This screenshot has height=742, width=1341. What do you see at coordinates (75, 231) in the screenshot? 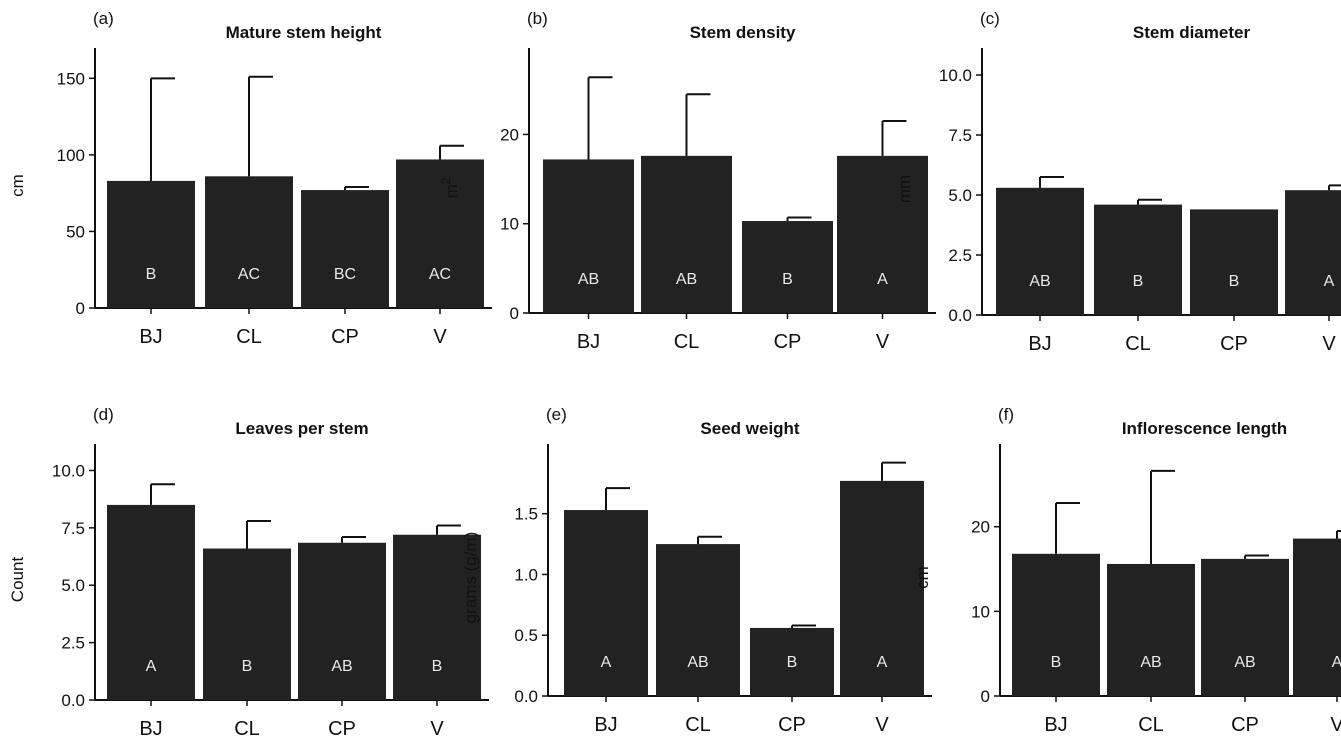
I see `y-tick-label: 50` at bounding box center [75, 231].